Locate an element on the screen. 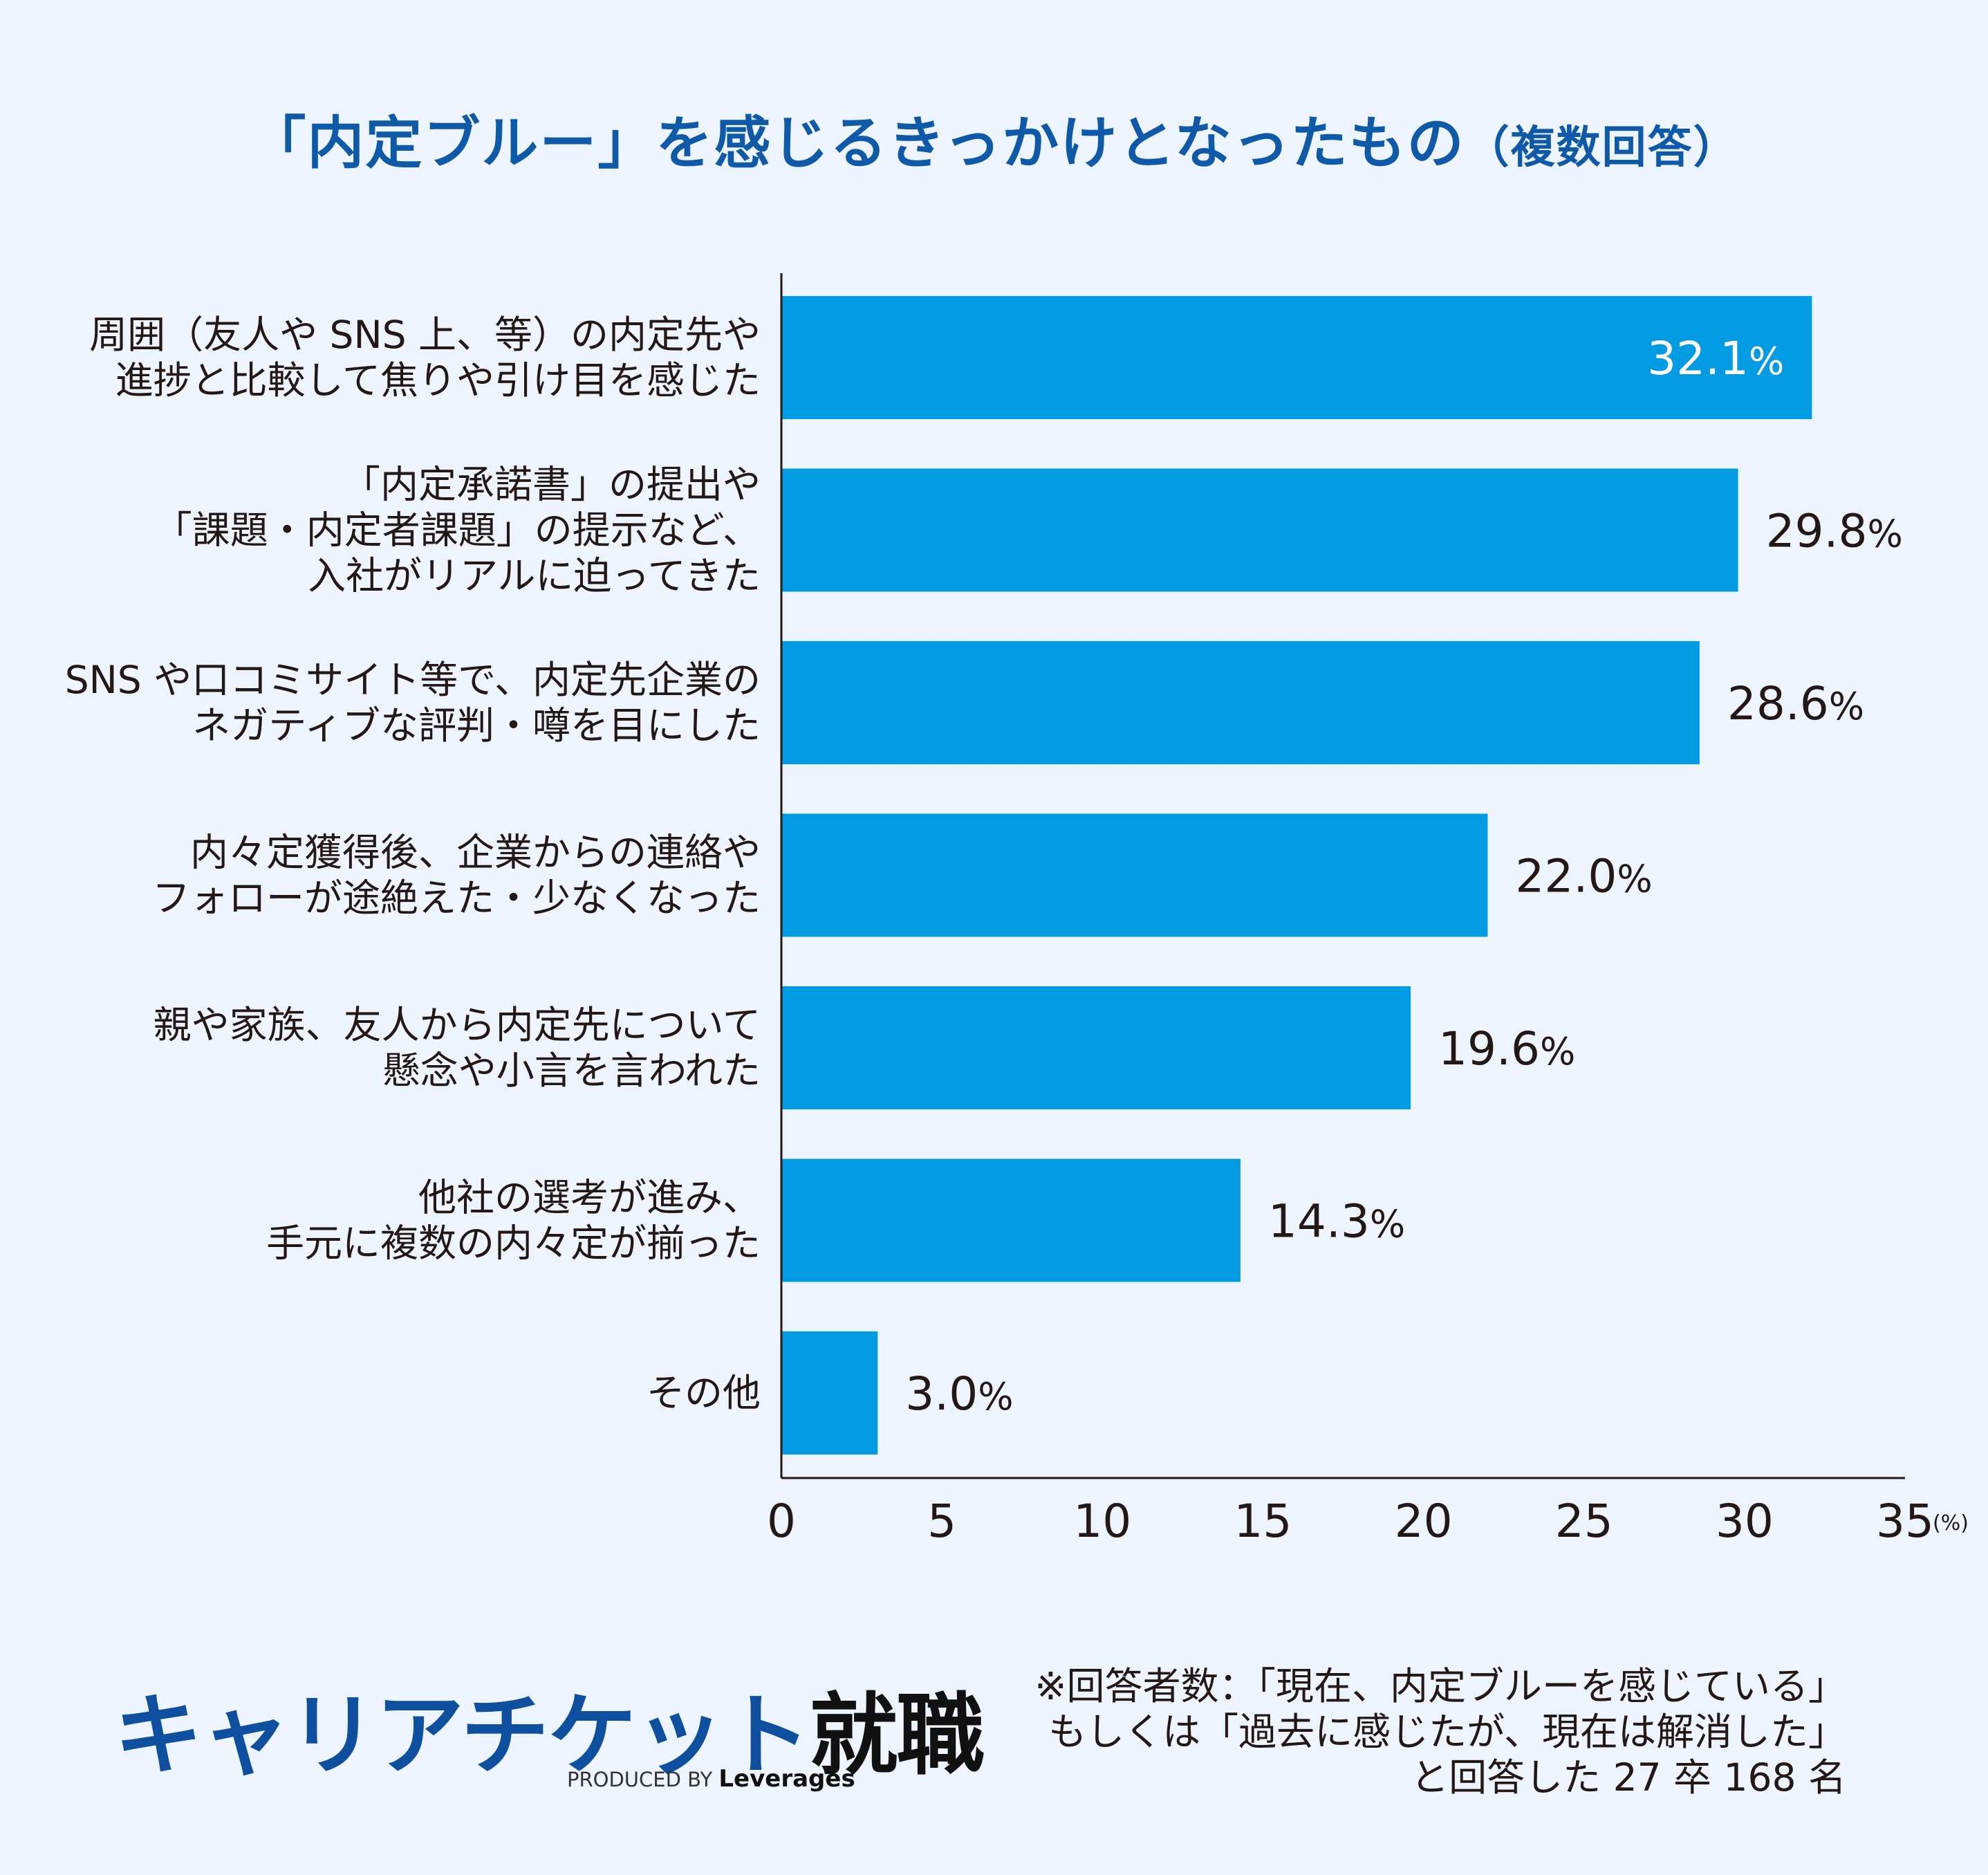 The height and width of the screenshot is (1875, 1988). value-number: 29.8 is located at coordinates (1817, 531).